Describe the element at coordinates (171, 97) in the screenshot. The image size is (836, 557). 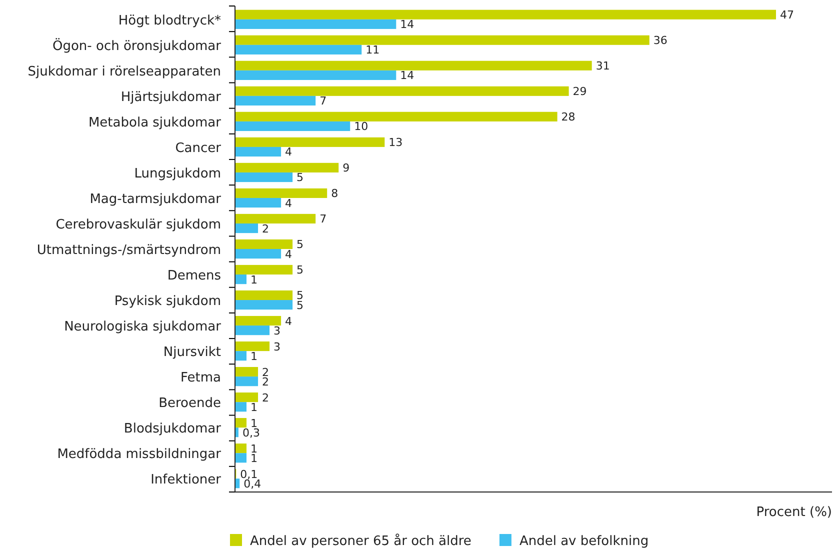
I see `y-tick-label: Hjärtsjukdomar` at that location.